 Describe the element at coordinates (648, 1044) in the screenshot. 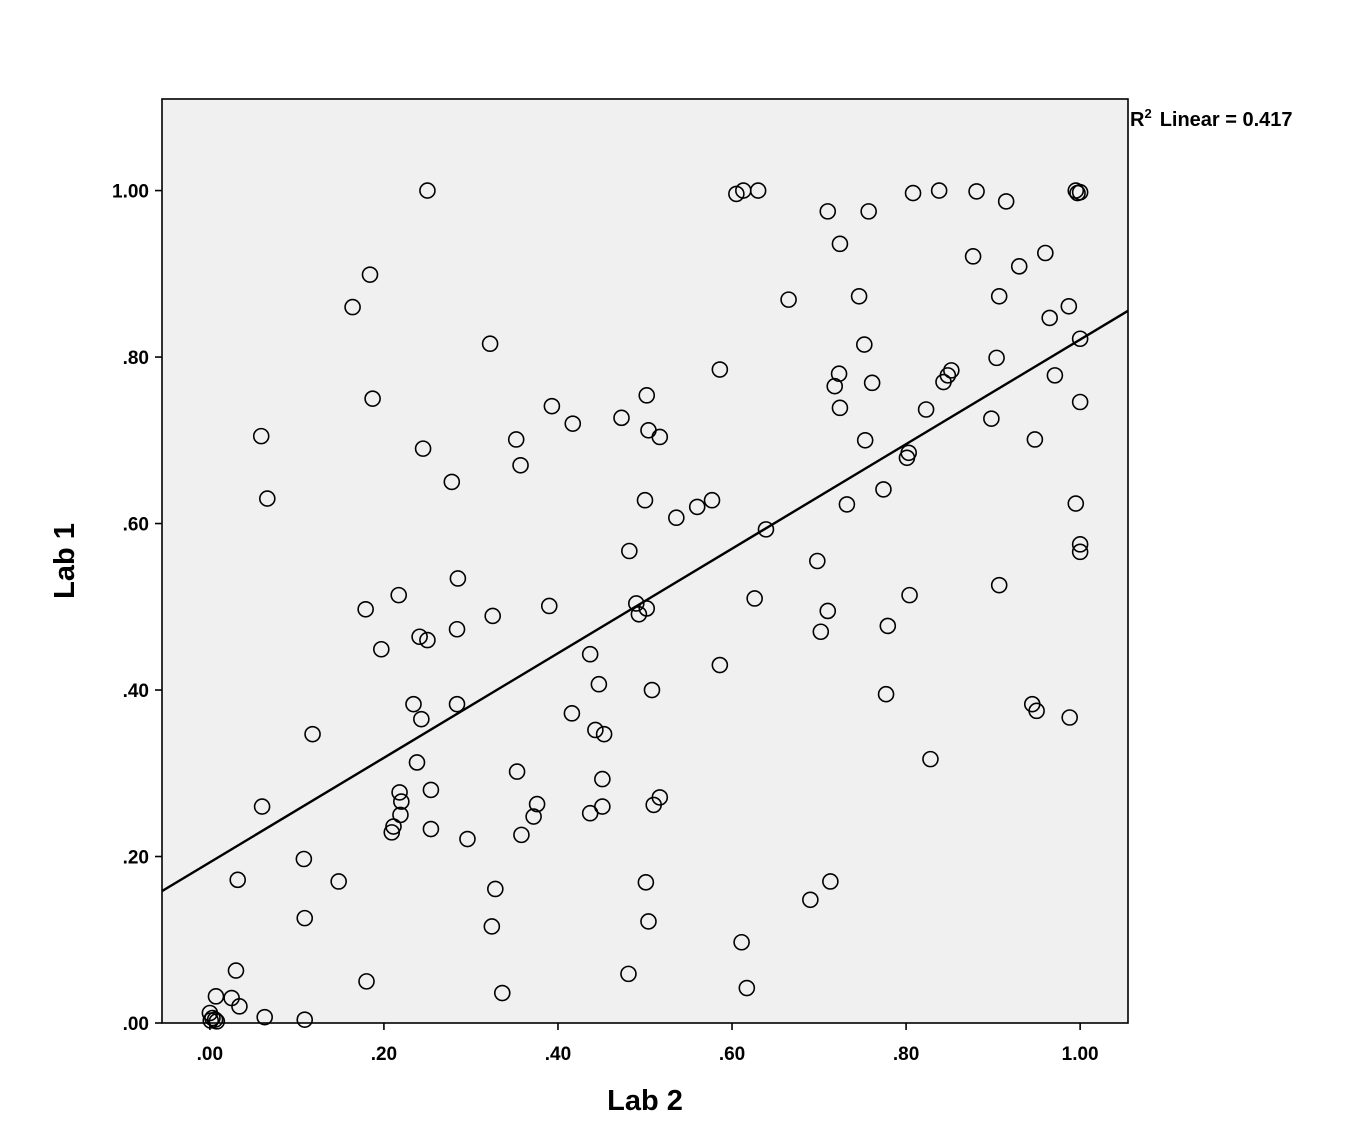

I see `x-axis: .00 .20 .40 .60 .80 1.00` at that location.